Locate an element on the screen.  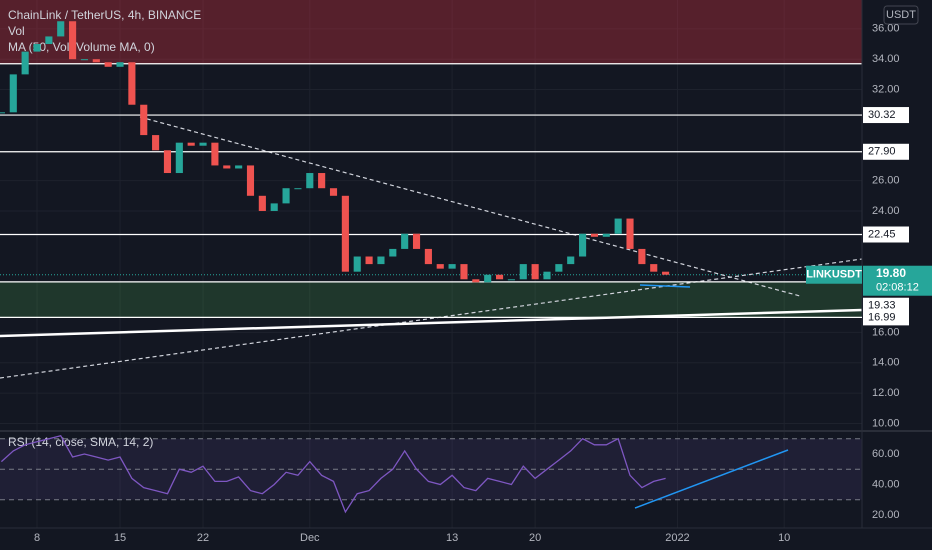
level-label: 16.99 is located at coordinates (882, 317).